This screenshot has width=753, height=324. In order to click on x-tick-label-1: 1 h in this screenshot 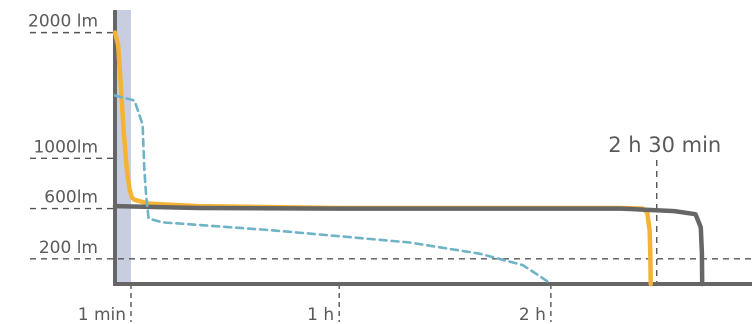, I will do `click(320, 314)`.